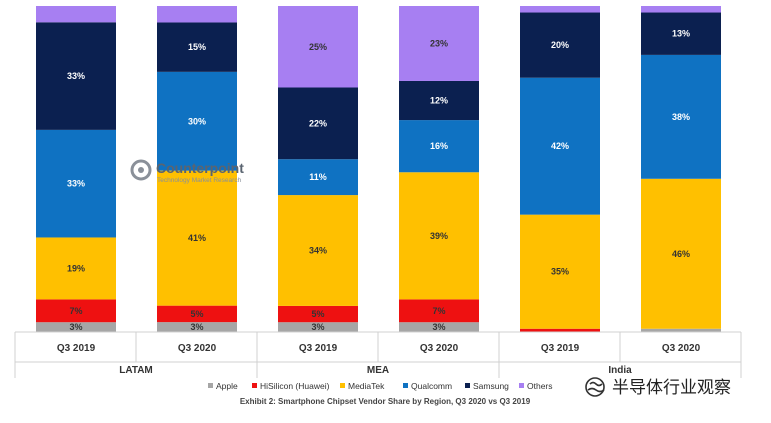  I want to click on data-label: 46%, so click(681, 254).